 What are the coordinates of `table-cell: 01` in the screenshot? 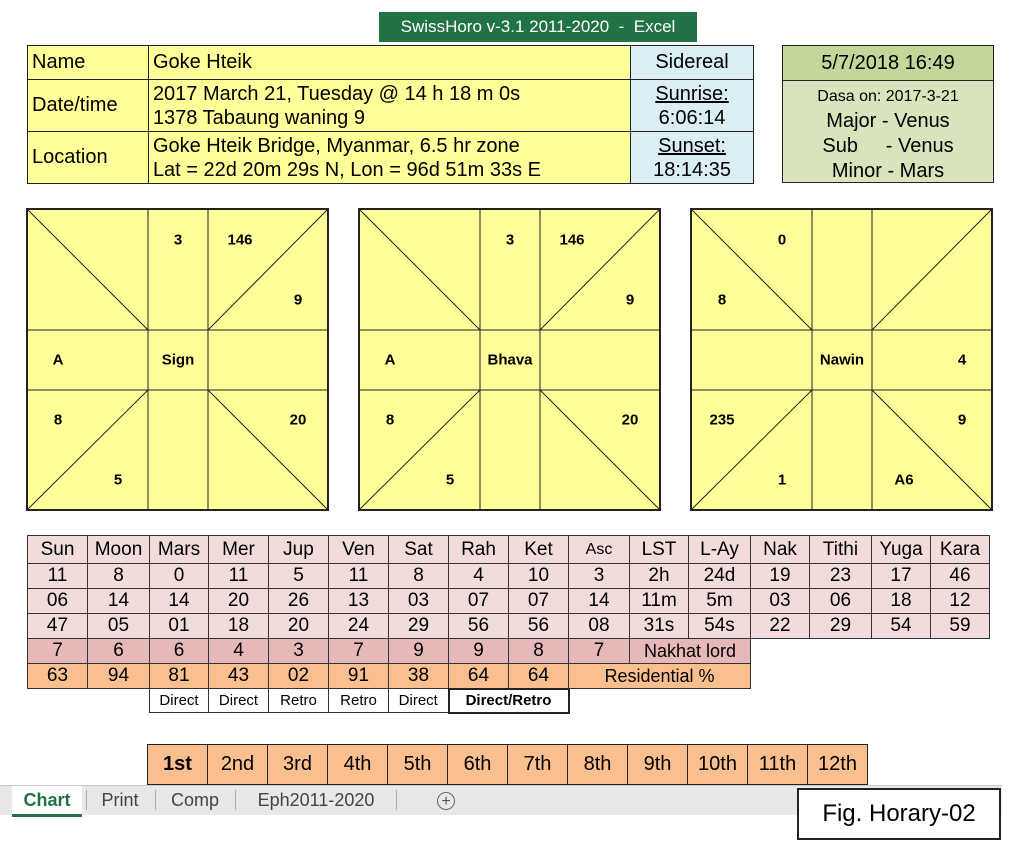 It's located at (179, 626).